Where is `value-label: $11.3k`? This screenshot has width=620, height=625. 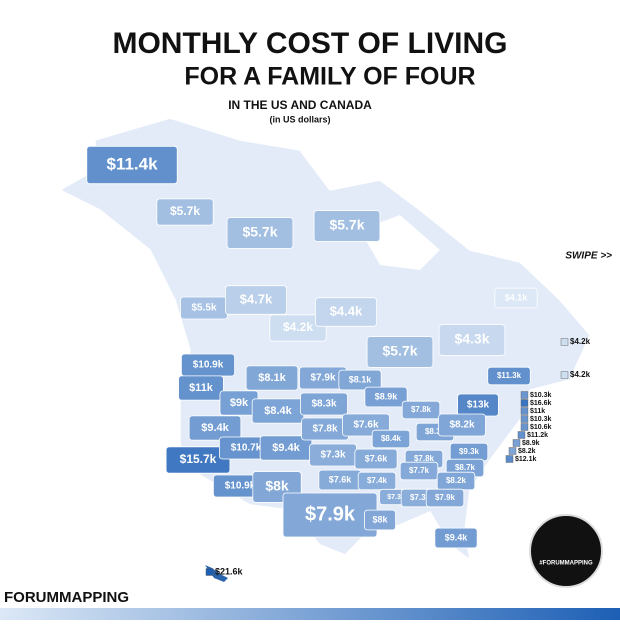 value-label: $11.3k is located at coordinates (509, 375).